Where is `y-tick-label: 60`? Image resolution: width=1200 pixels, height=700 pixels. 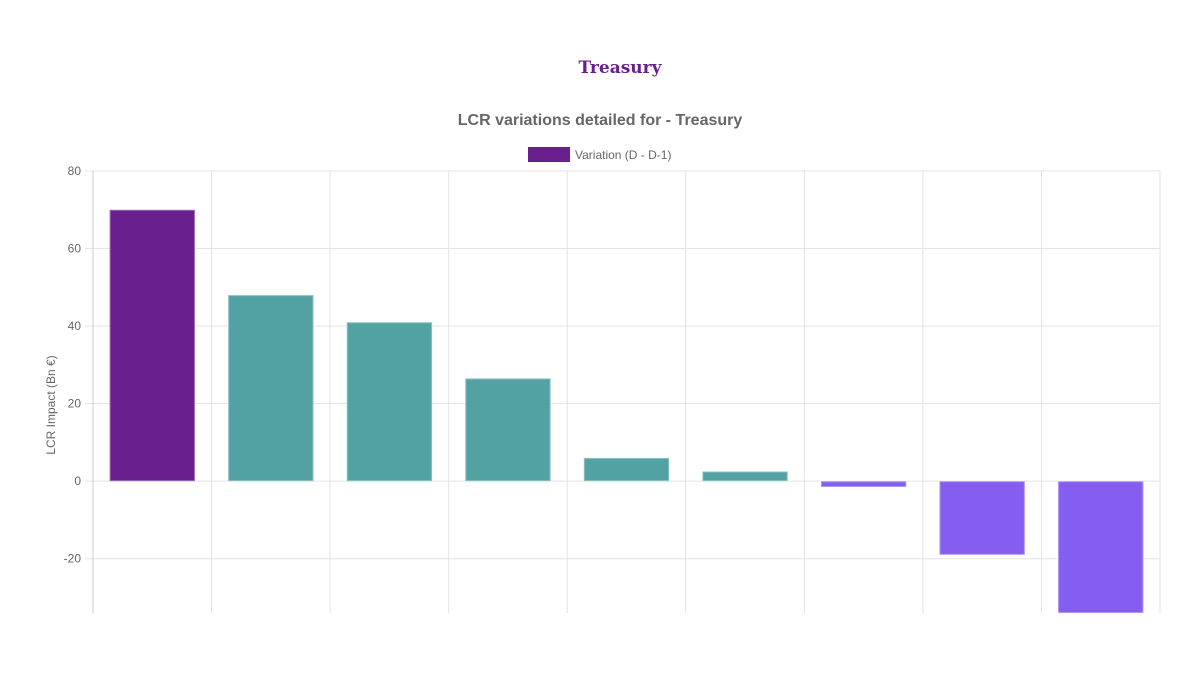
y-tick-label: 60 is located at coordinates (75, 249).